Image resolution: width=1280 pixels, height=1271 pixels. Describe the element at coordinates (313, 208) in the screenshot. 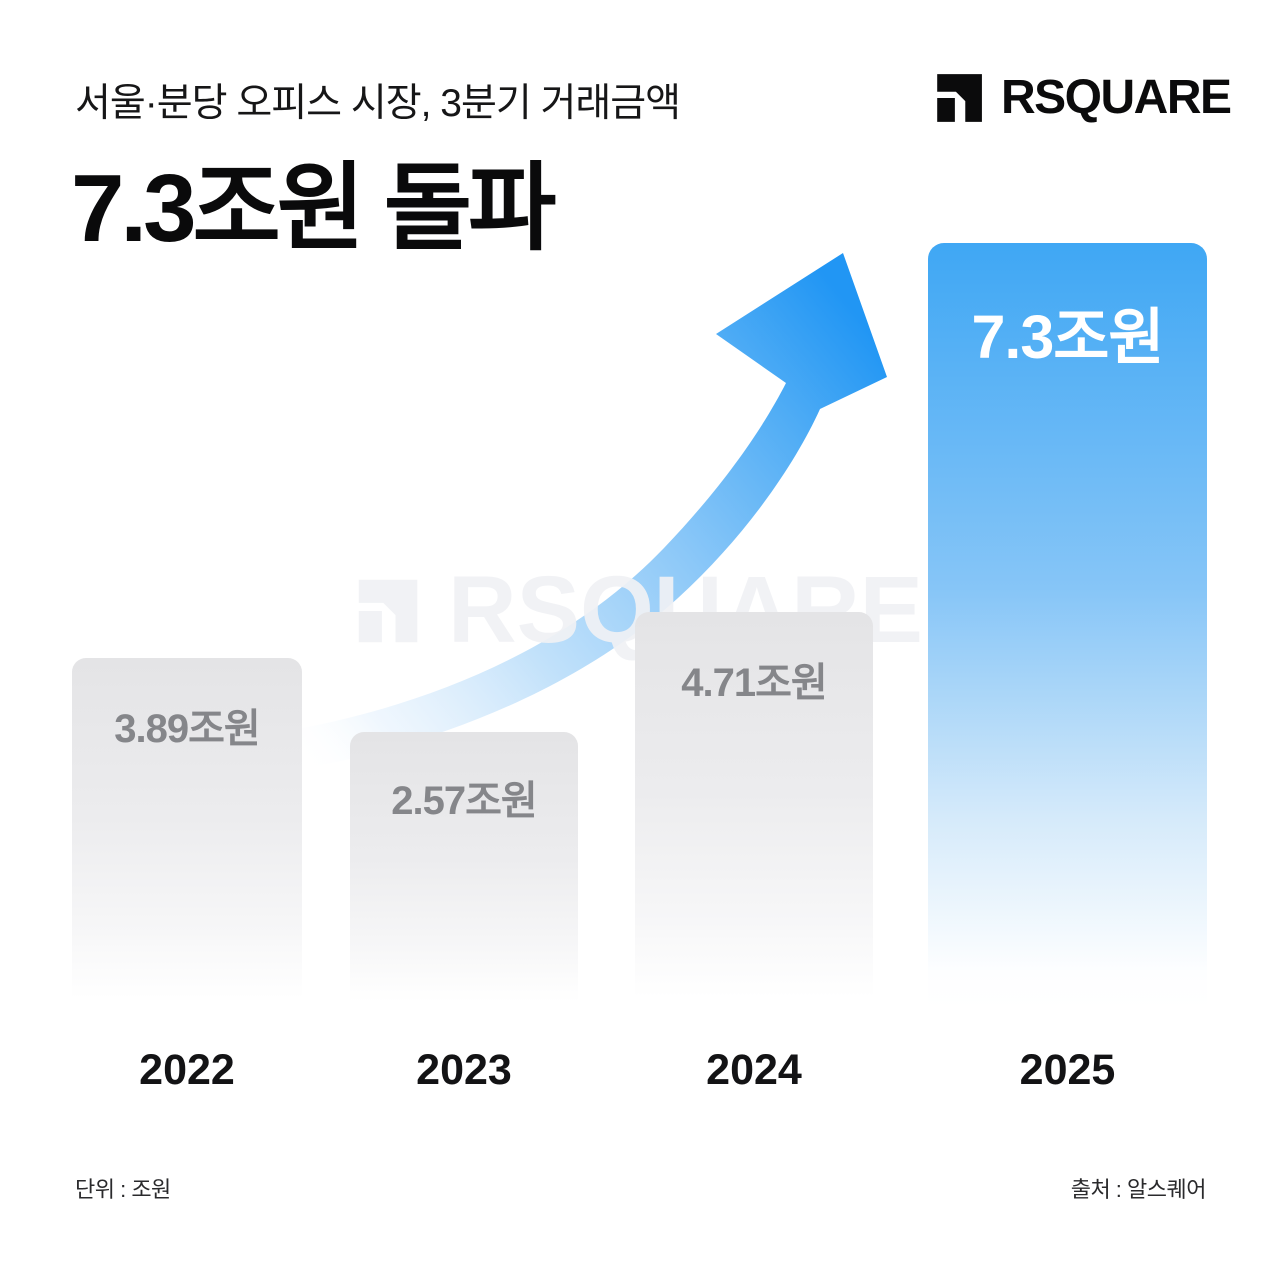

I see `page-title: 7.3조원 돌파` at that location.